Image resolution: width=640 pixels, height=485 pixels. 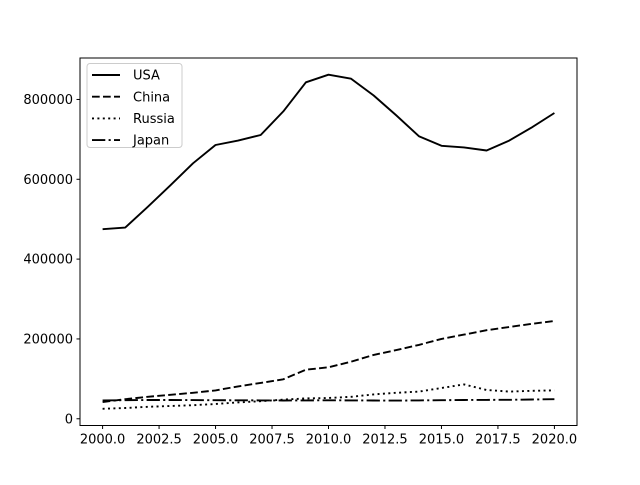 I want to click on x-tick-label: 2012.5, so click(x=385, y=440).